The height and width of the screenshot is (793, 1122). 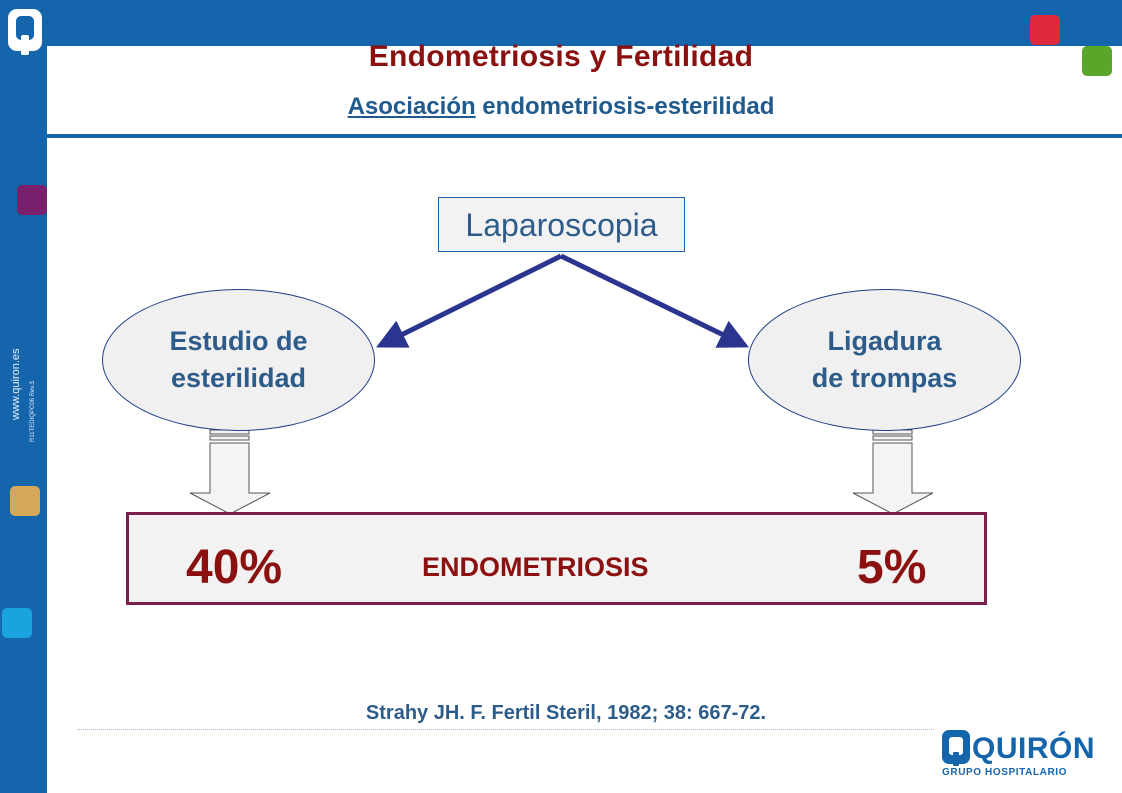 I want to click on cyan-square-decoration, so click(x=17, y=623).